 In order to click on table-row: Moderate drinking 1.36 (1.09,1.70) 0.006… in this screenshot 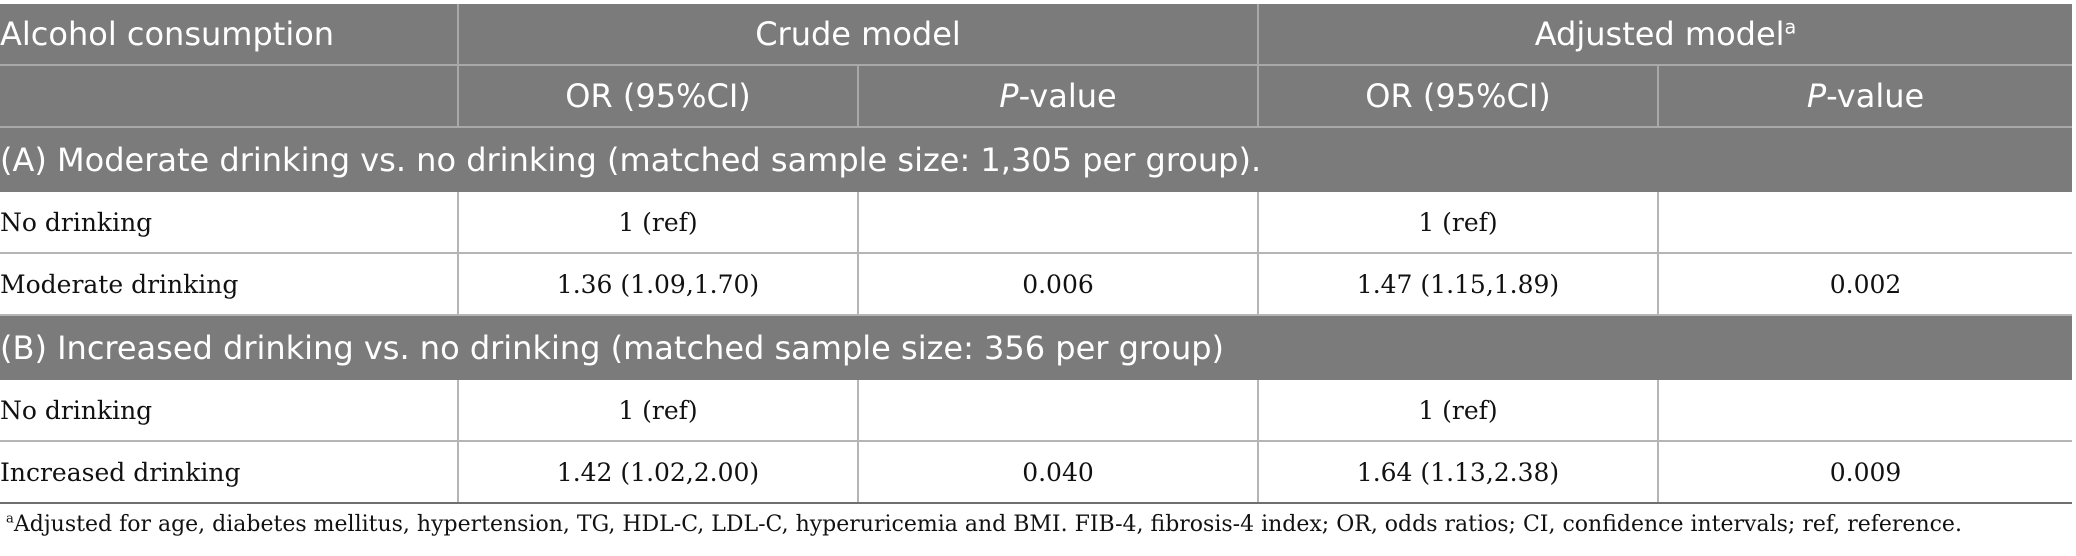, I will do `click(1036, 284)`.